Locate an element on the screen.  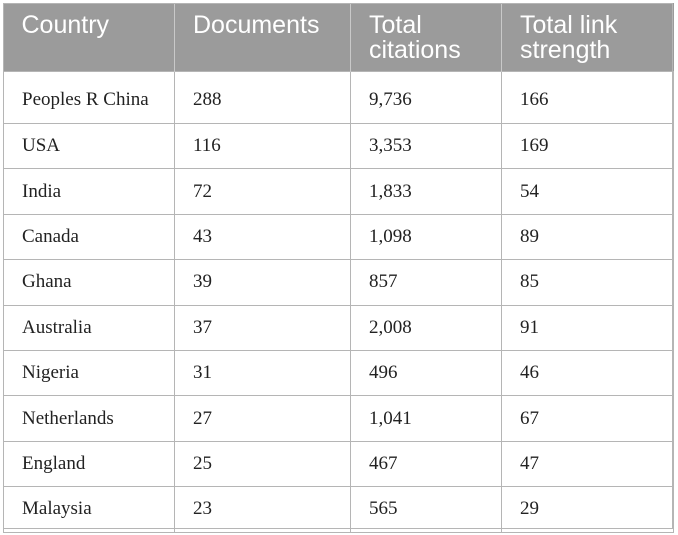
cell-country: Nigeria is located at coordinates (89, 373).